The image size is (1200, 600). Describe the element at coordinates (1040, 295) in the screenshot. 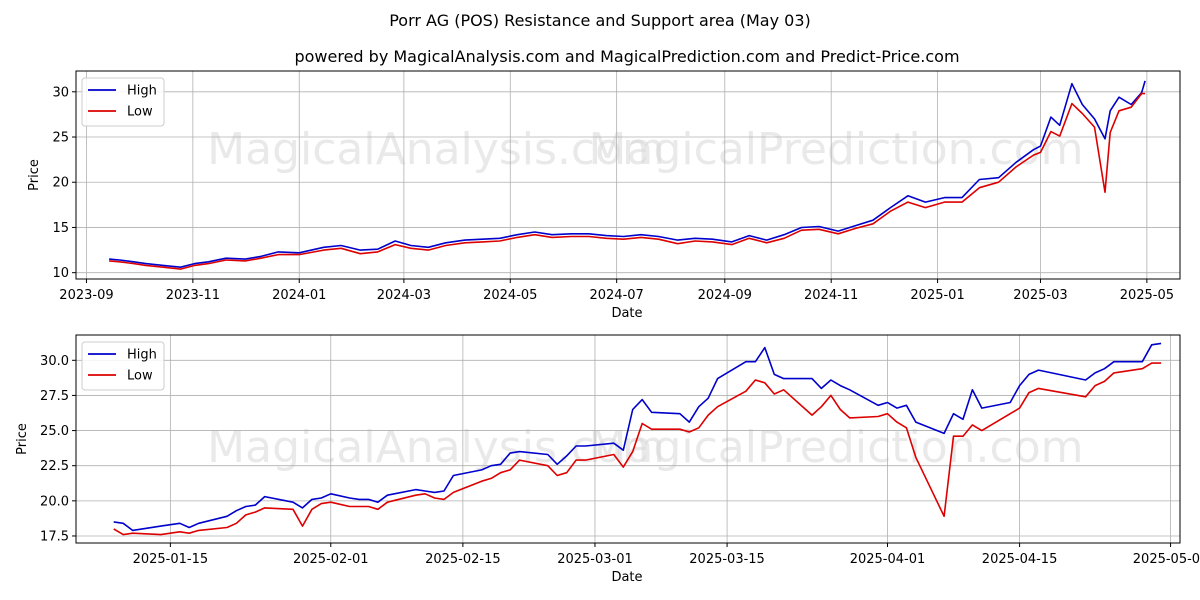

I see `x-tick-label: 2025-03` at that location.